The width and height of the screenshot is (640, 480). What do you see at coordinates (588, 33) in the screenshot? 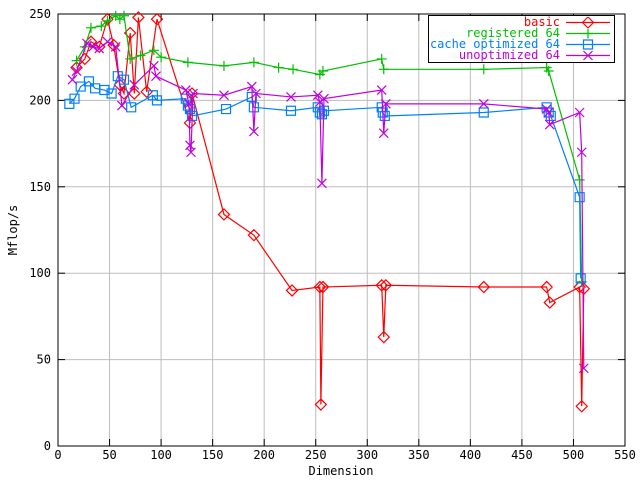
I see `legend-line-sample-plus-icon` at bounding box center [588, 33].